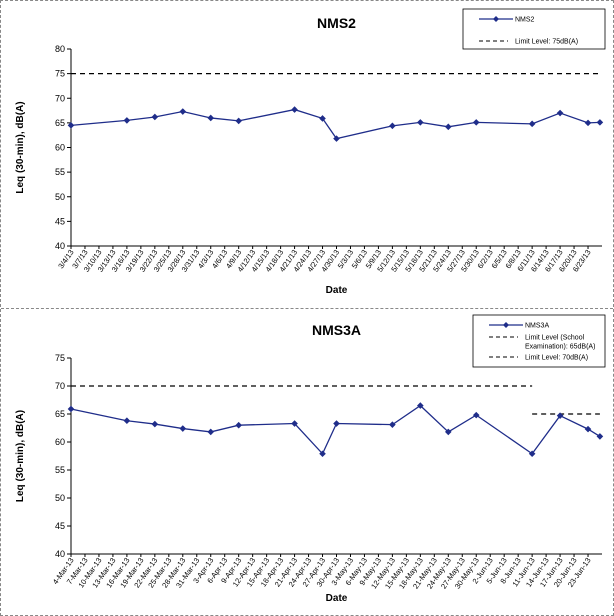 The image size is (614, 616). Describe the element at coordinates (336, 330) in the screenshot. I see `chart-title: NMS3A` at that location.